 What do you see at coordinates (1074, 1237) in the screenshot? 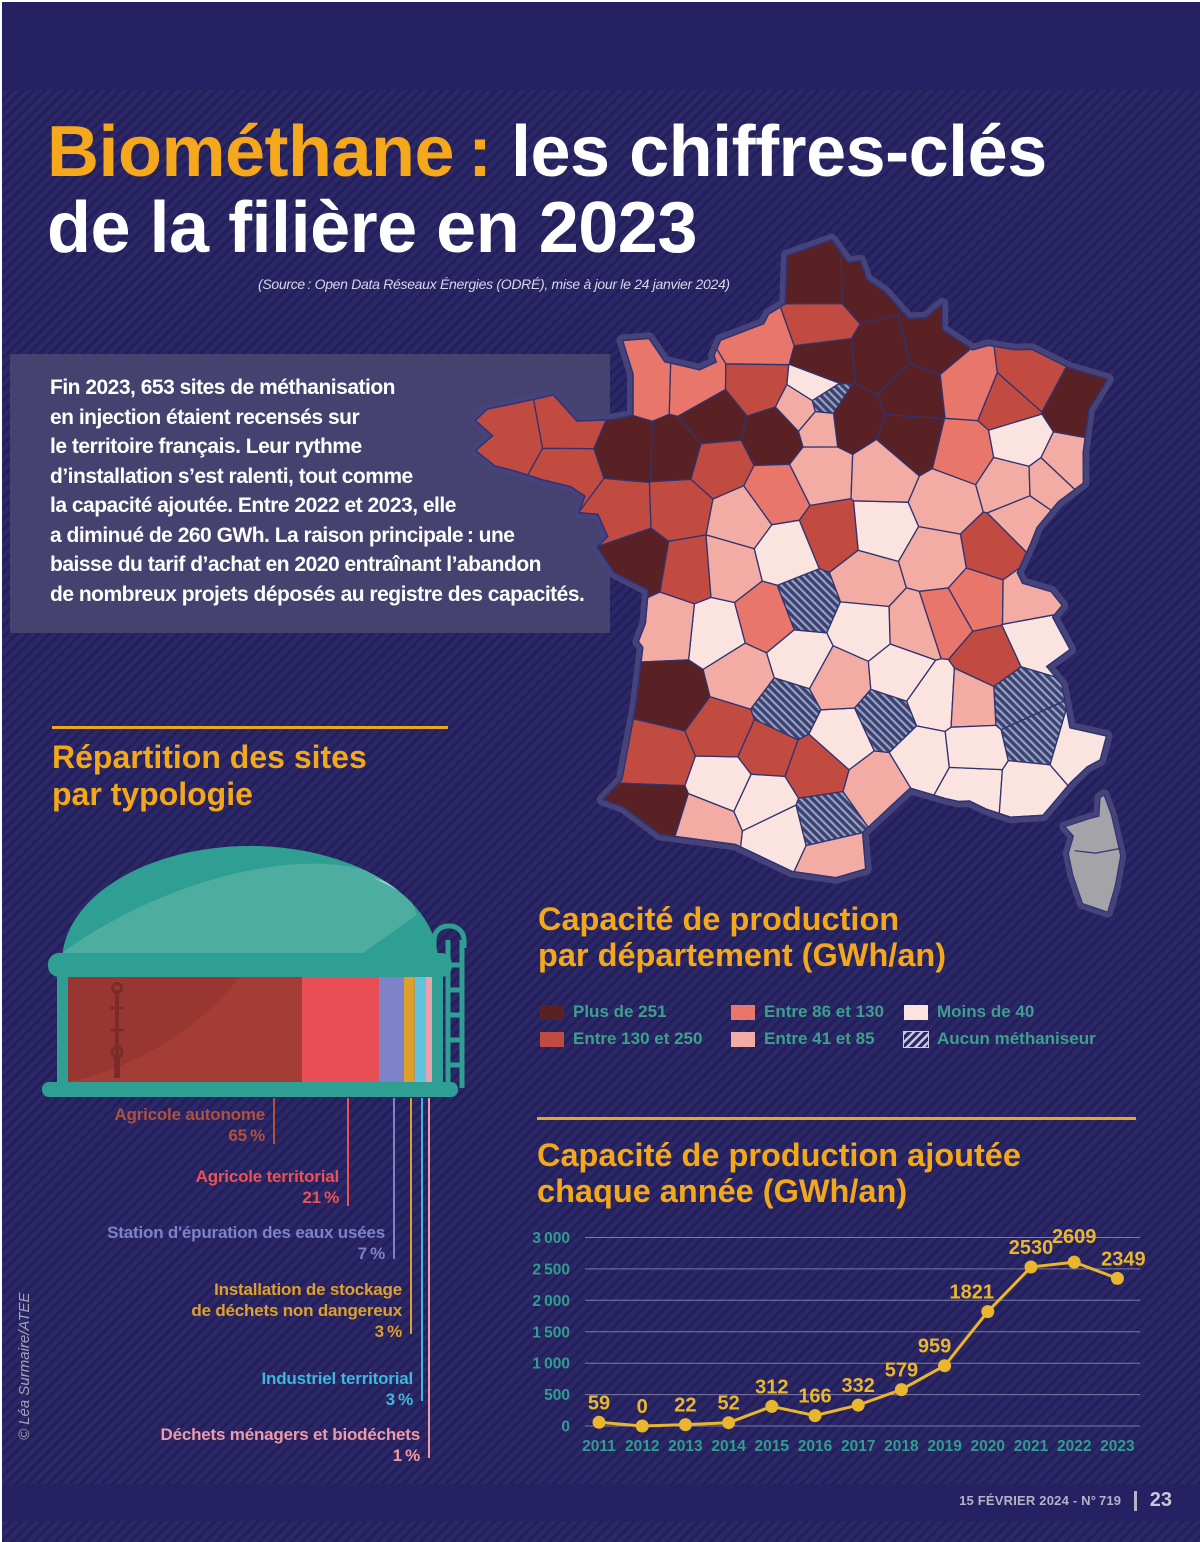
I see `svg-text: 2609` at bounding box center [1074, 1237].